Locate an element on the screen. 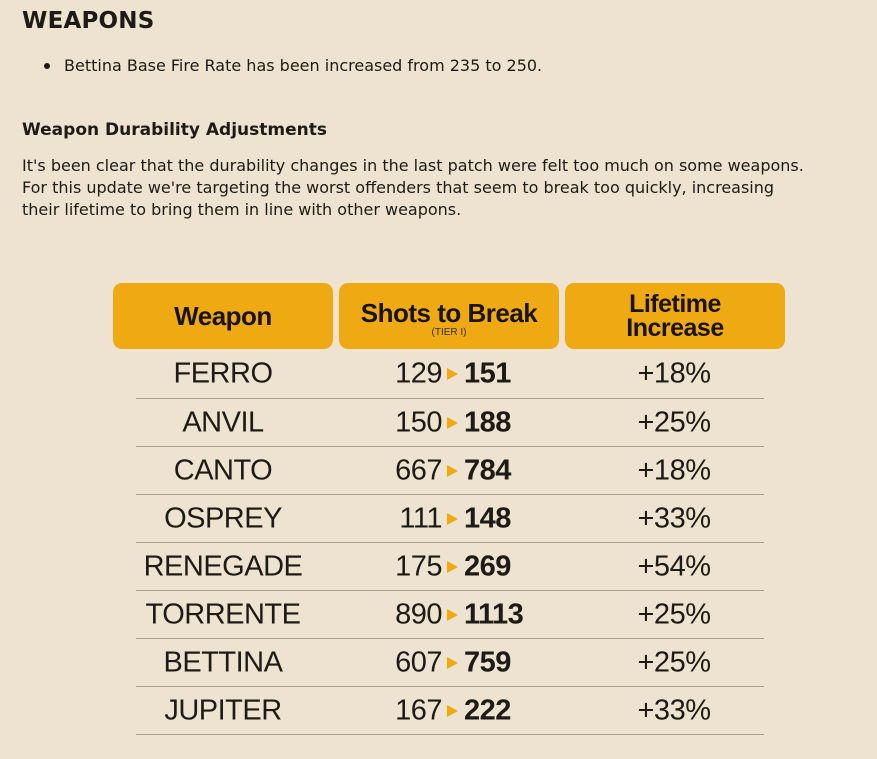 This screenshot has width=877, height=759. shots-after: 222 is located at coordinates (487, 710).